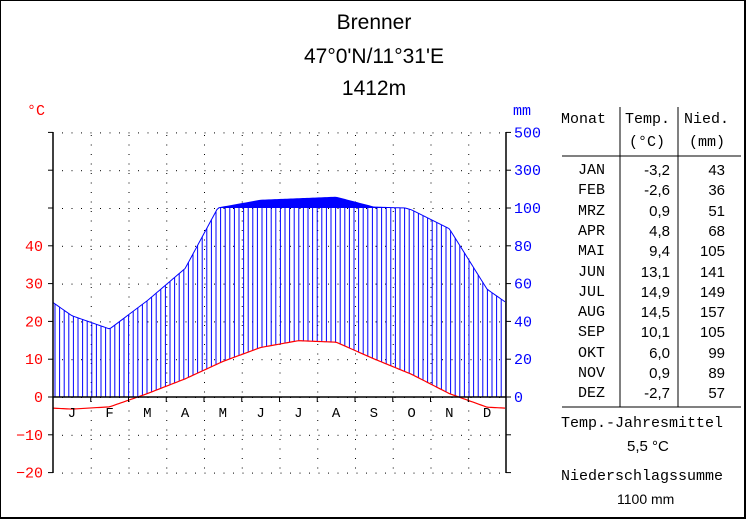  Describe the element at coordinates (592, 373) in the screenshot. I see `table-row-month: NOV` at that location.